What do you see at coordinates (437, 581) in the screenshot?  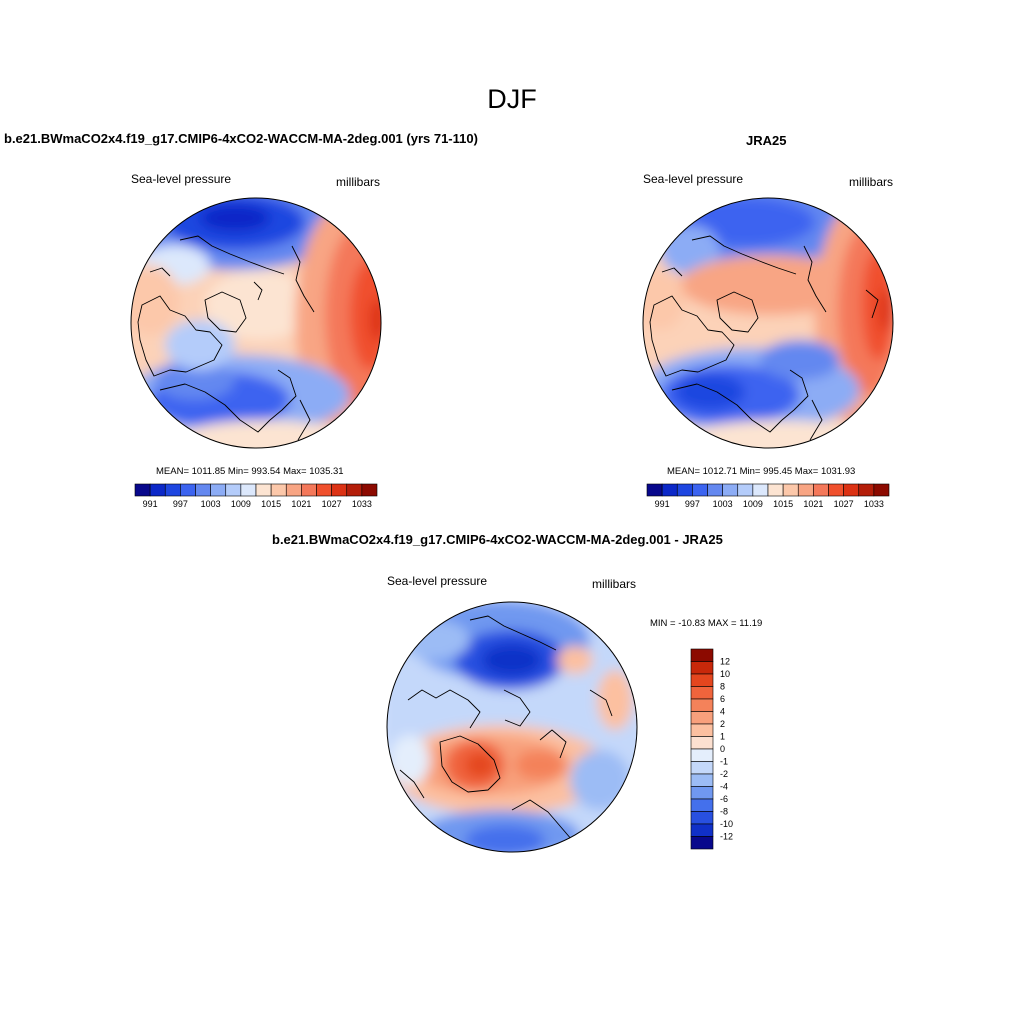 I see `diff-variable-label: Sea-level pressure` at bounding box center [437, 581].